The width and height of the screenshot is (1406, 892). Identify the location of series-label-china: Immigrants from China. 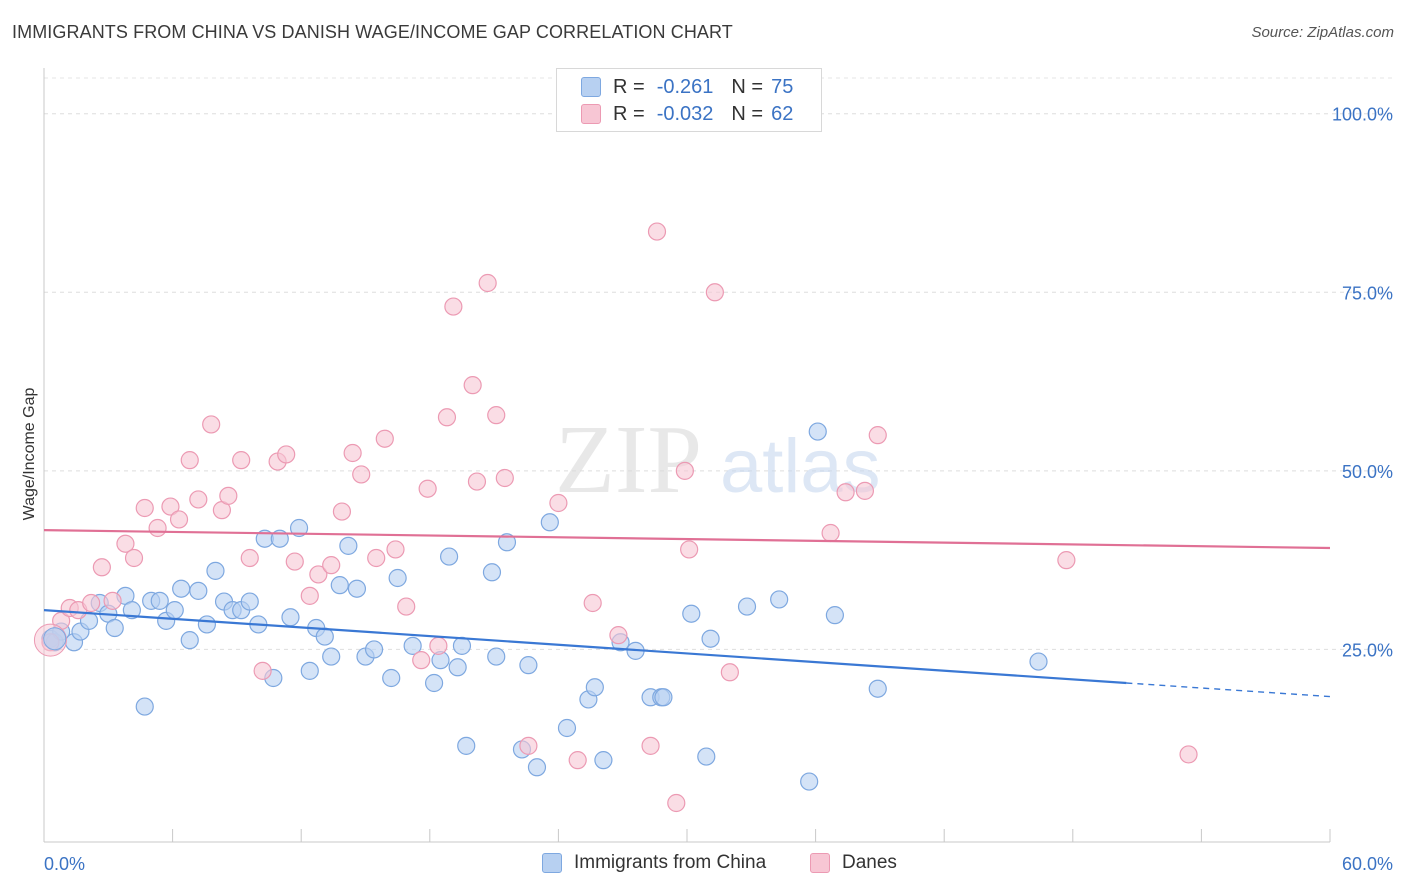
(670, 862).